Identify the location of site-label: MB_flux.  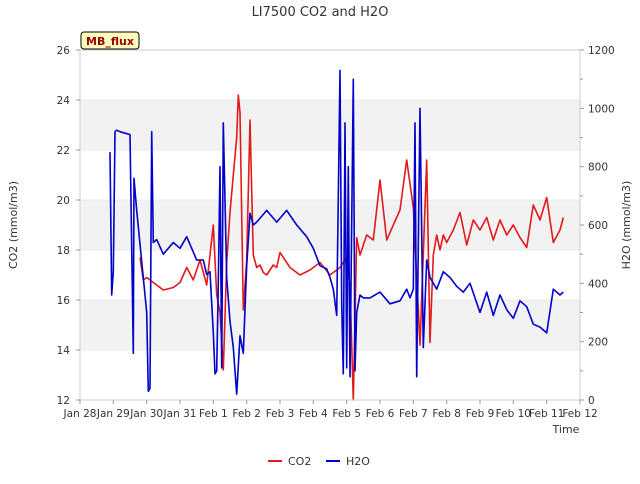
(110, 41).